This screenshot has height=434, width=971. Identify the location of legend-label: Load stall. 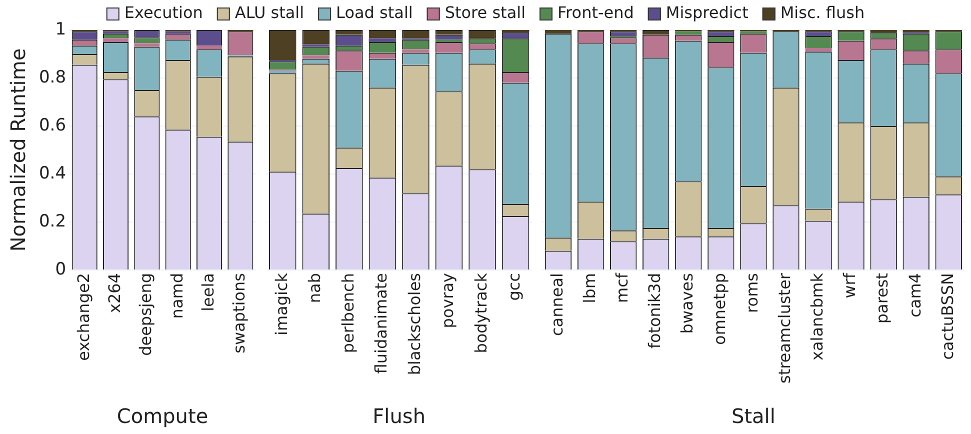
(374, 12).